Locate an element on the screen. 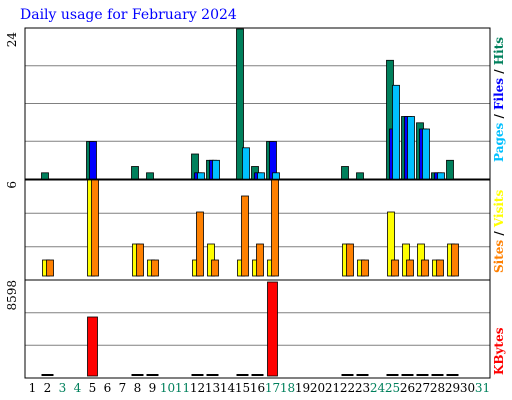  top-legend: Pages / Files / Hits is located at coordinates (499, 99).